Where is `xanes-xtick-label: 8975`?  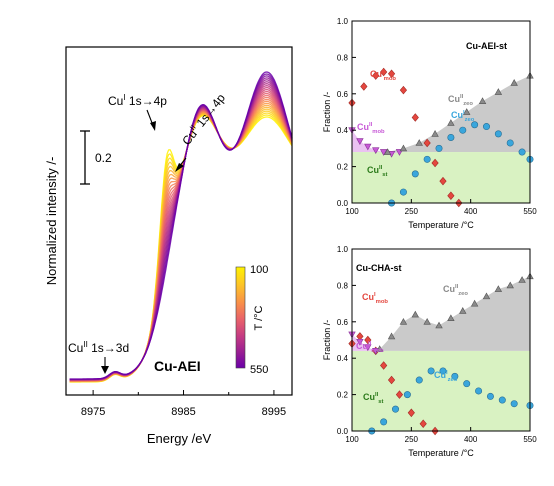 xanes-xtick-label: 8975 is located at coordinates (93, 412).